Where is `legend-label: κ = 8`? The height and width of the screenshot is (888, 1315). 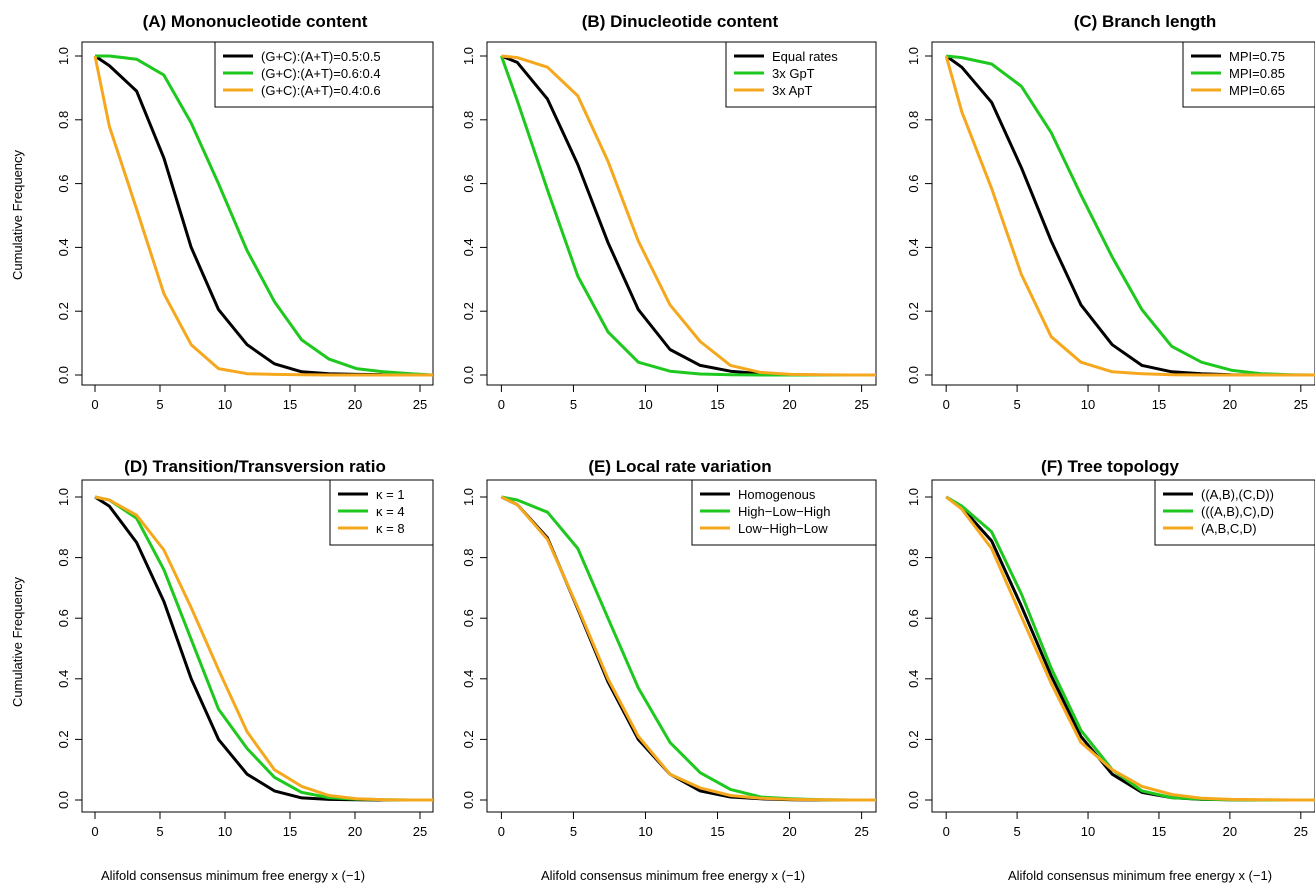
legend-label: κ = 8 is located at coordinates (390, 528).